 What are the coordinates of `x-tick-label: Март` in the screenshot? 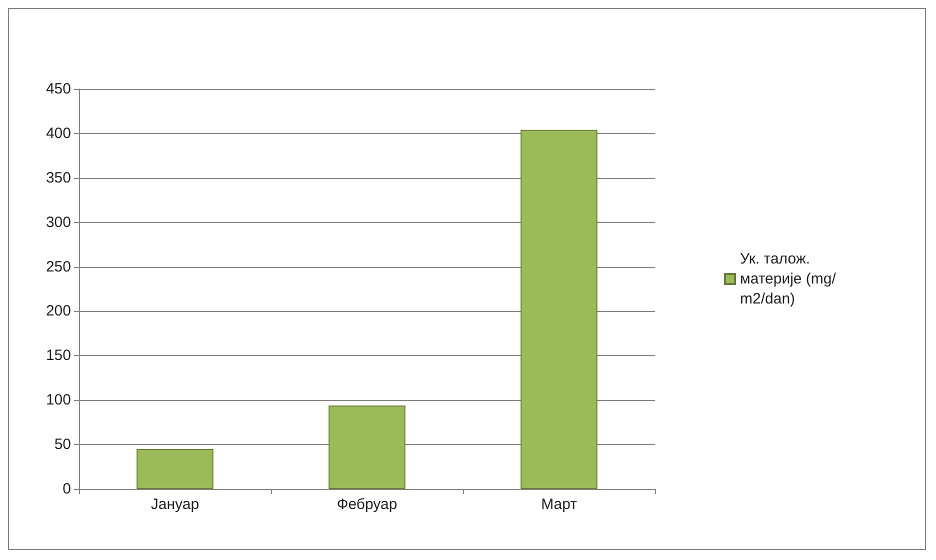 It's located at (559, 504).